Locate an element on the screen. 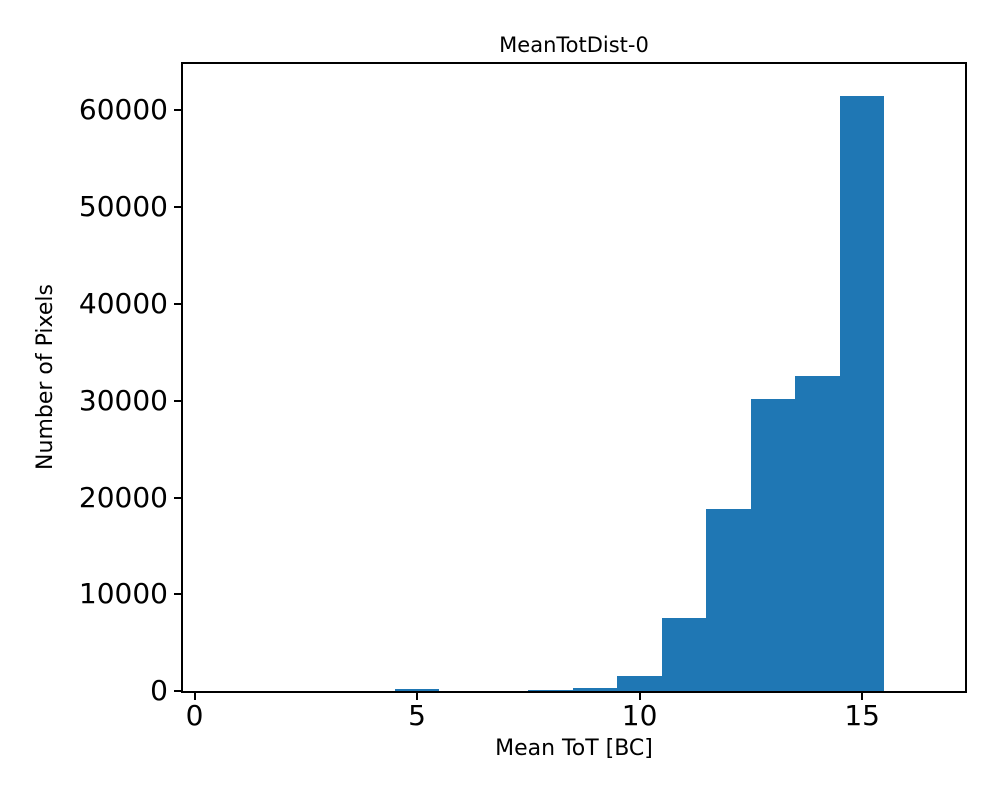 Image resolution: width=1000 pixels, height=800 pixels. x-tick-label: 5 is located at coordinates (417, 715).